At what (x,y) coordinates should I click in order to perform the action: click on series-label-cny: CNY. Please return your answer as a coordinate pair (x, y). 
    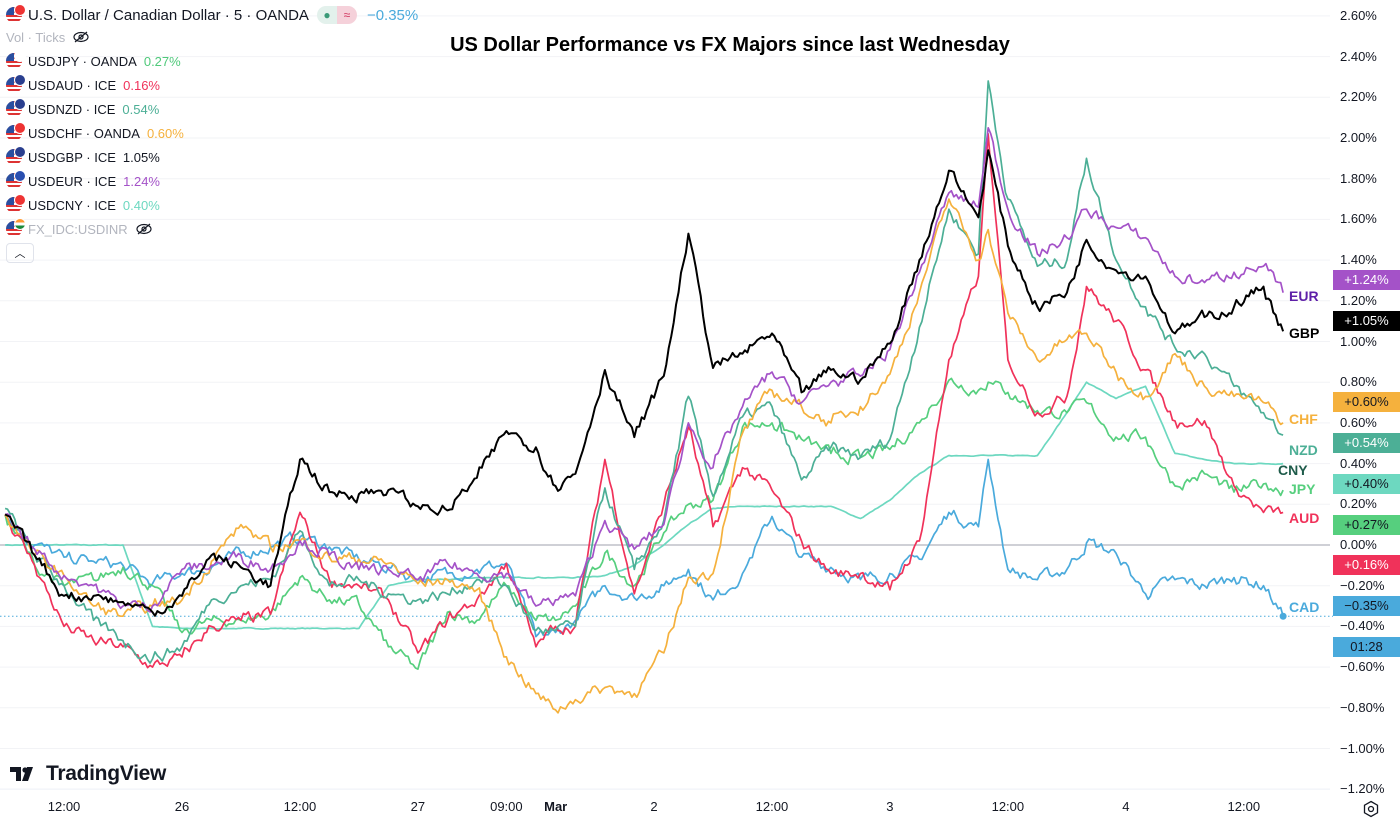
    Looking at the image, I should click on (1293, 470).